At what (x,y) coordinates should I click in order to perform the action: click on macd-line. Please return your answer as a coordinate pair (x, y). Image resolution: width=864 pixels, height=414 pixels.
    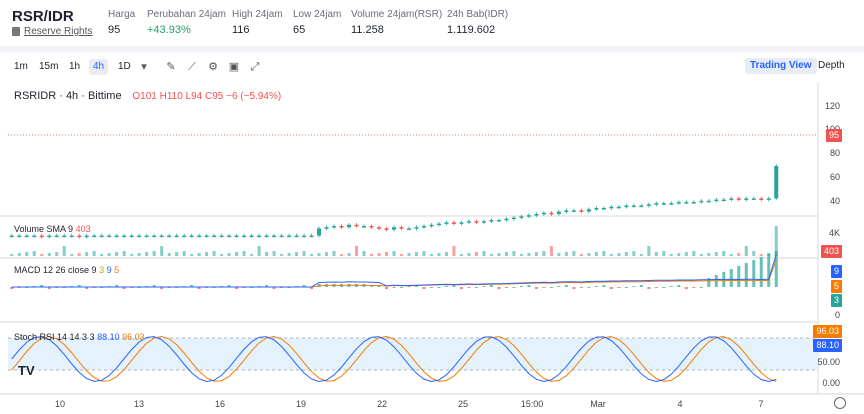
    Looking at the image, I should click on (394, 271).